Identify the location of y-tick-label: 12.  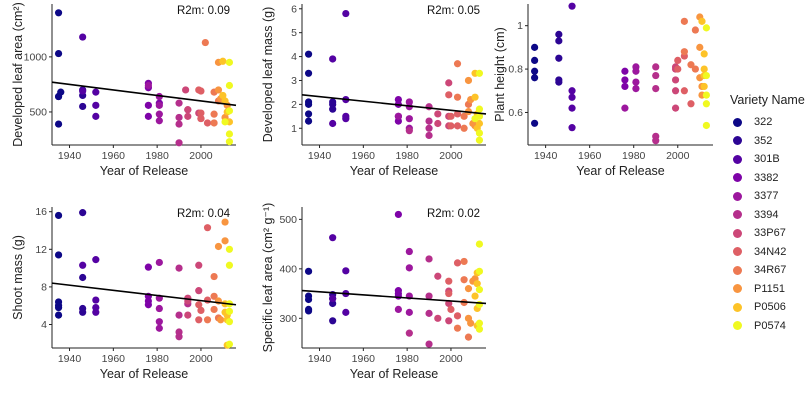
(41, 250).